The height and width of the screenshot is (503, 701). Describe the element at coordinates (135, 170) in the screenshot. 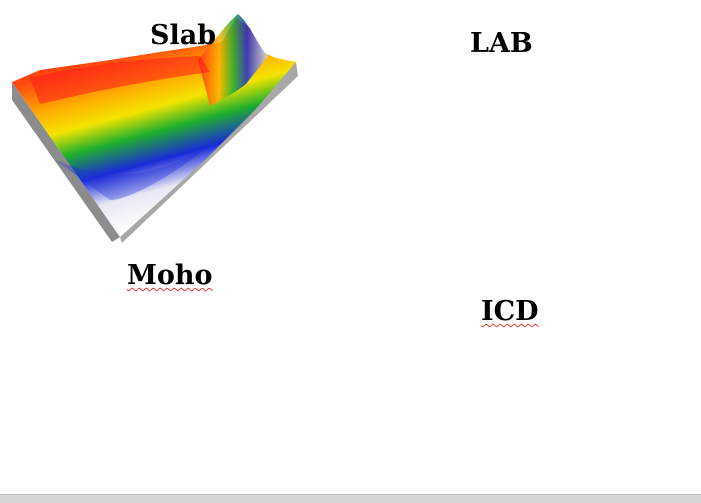

I see `slab-blue-band` at that location.